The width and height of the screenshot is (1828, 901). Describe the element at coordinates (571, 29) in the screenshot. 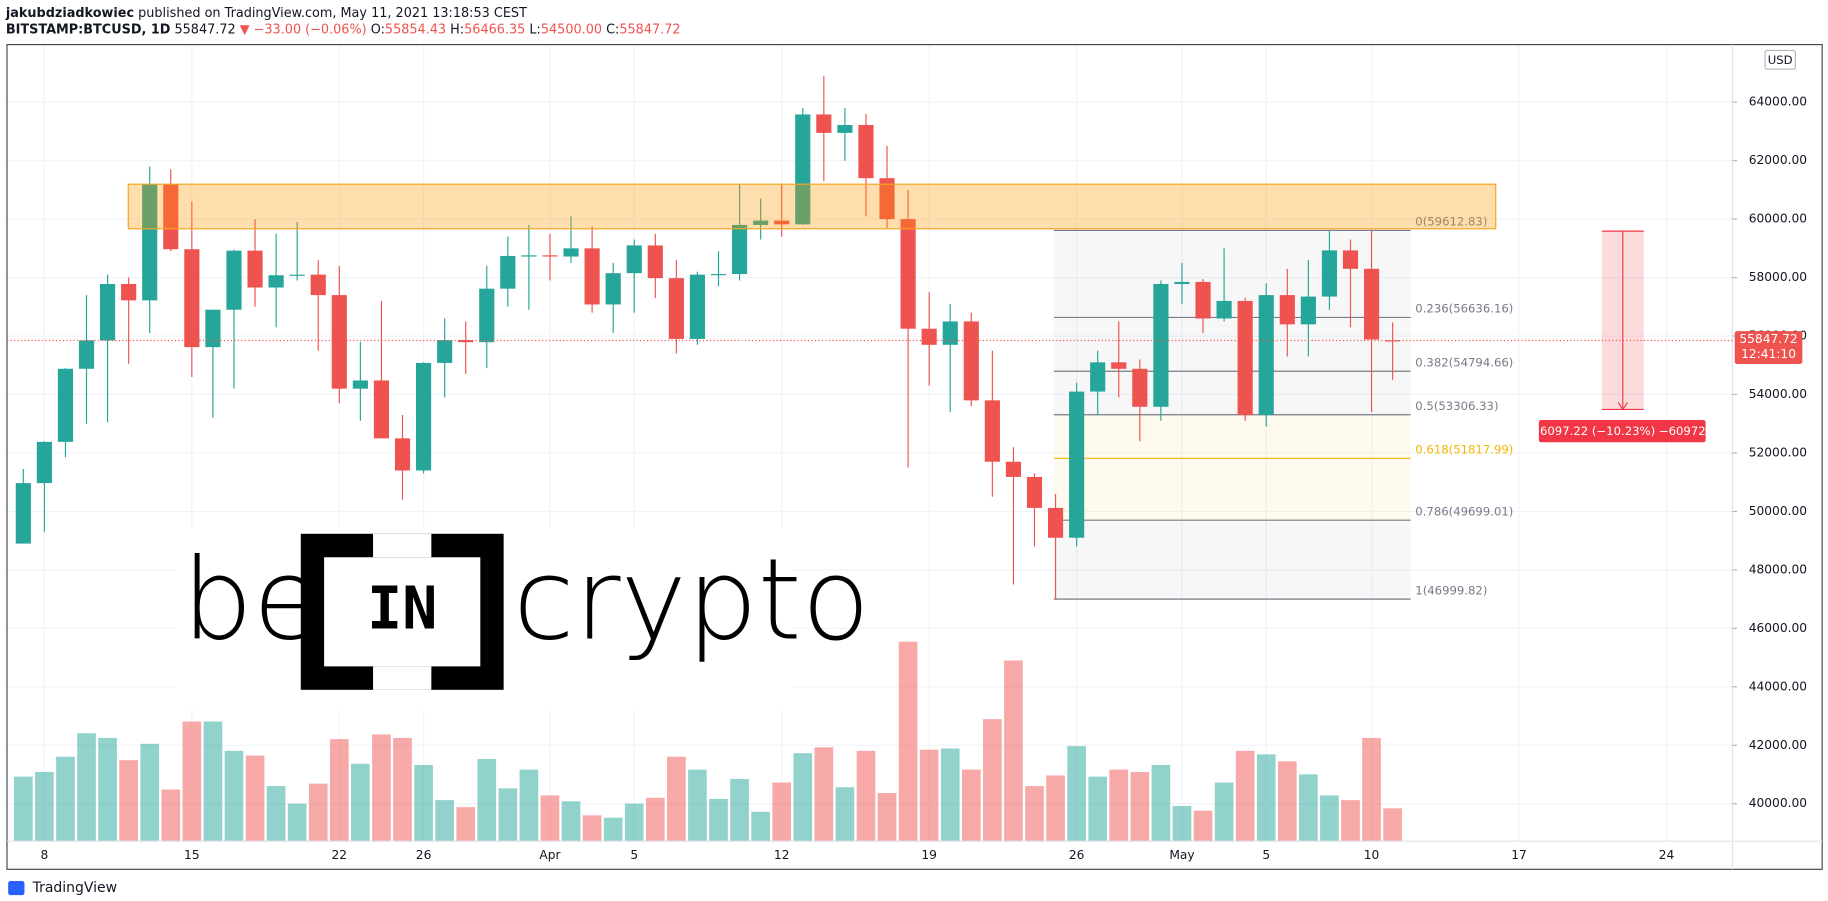

I see `l-value: 54500.00` at that location.